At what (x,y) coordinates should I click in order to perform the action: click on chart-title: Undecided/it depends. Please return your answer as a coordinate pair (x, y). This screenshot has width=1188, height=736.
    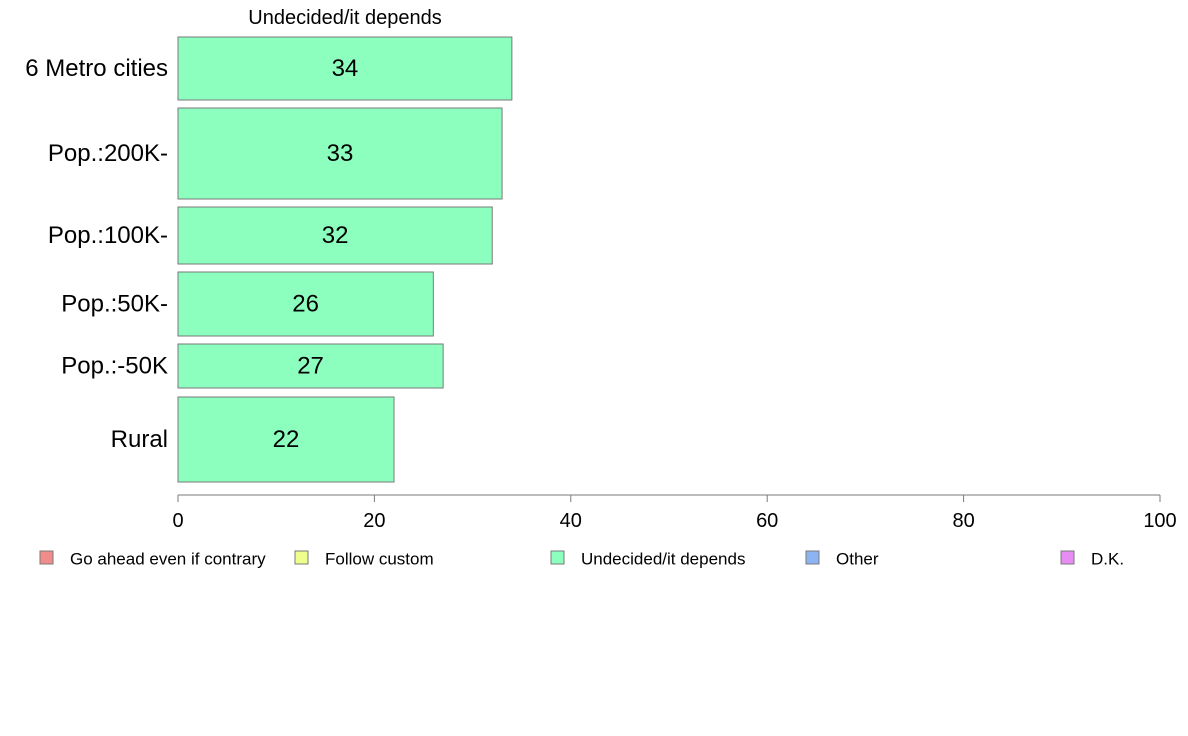
    Looking at the image, I should click on (344, 18).